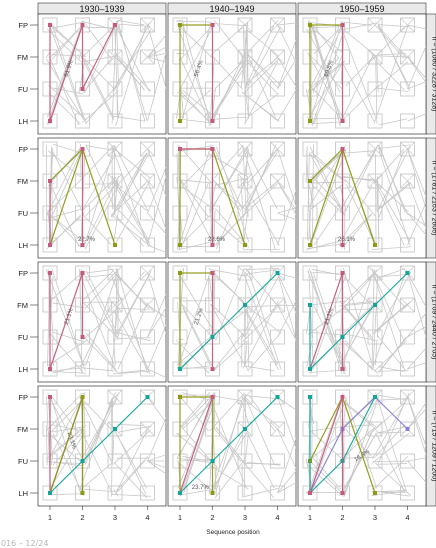 This screenshot has width=436, height=548. Describe the element at coordinates (231, 9) in the screenshot. I see `column-strip-label: 1940–1949` at that location.